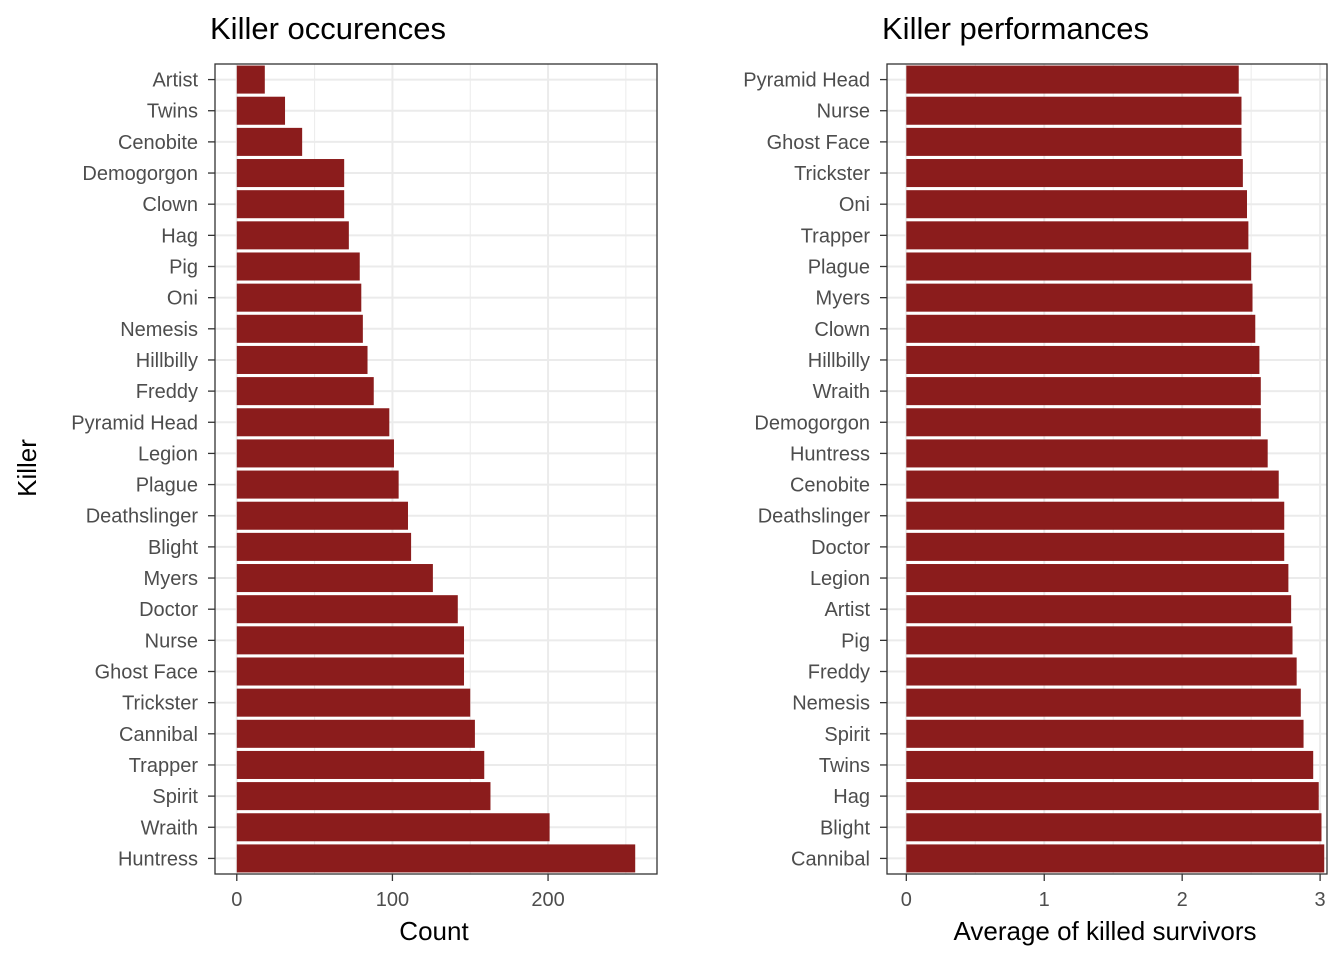 Image resolution: width=1344 pixels, height=960 pixels. What do you see at coordinates (434, 931) in the screenshot?
I see `occurrences-x-axis-title: Count` at bounding box center [434, 931].